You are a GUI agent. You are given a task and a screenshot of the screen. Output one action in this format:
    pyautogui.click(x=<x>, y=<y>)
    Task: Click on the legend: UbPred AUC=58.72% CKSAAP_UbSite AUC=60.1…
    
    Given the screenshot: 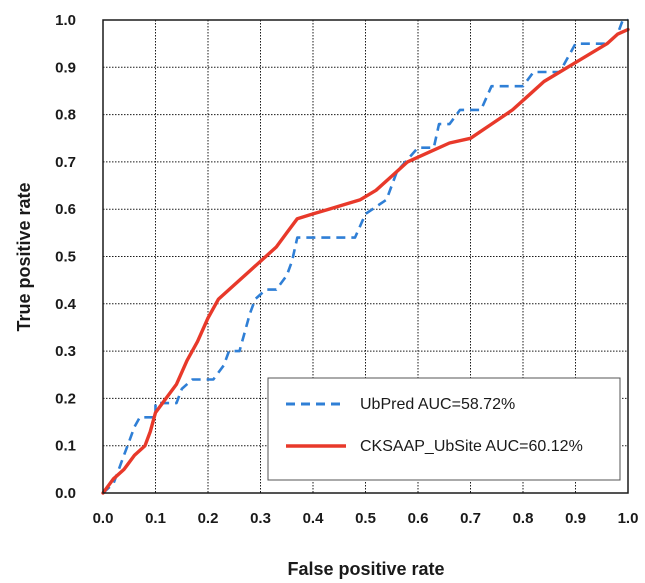 What is the action you would take?
    pyautogui.click(x=444, y=429)
    